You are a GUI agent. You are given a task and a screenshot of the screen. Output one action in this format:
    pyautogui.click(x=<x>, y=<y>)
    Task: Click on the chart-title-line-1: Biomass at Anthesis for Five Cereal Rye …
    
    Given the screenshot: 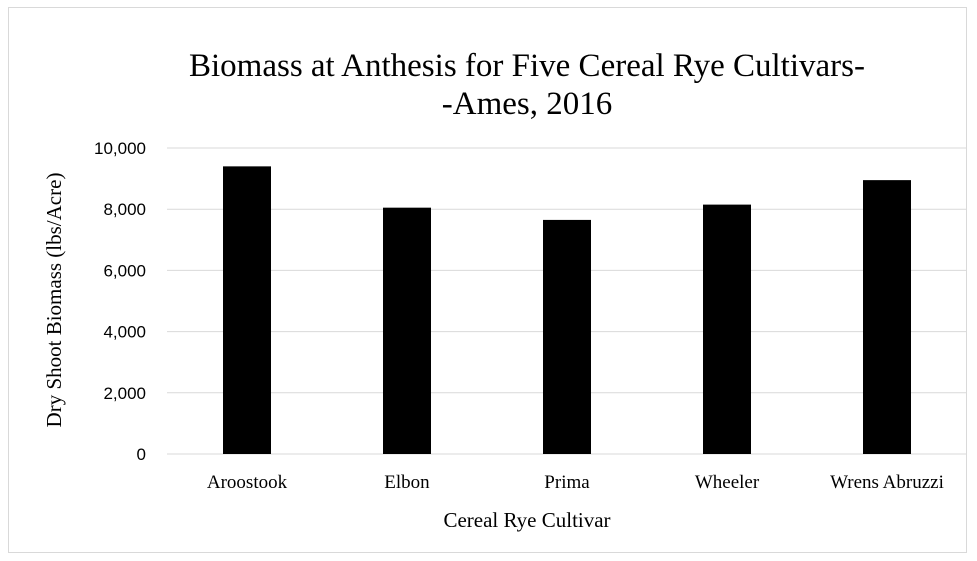 What is the action you would take?
    pyautogui.click(x=527, y=66)
    